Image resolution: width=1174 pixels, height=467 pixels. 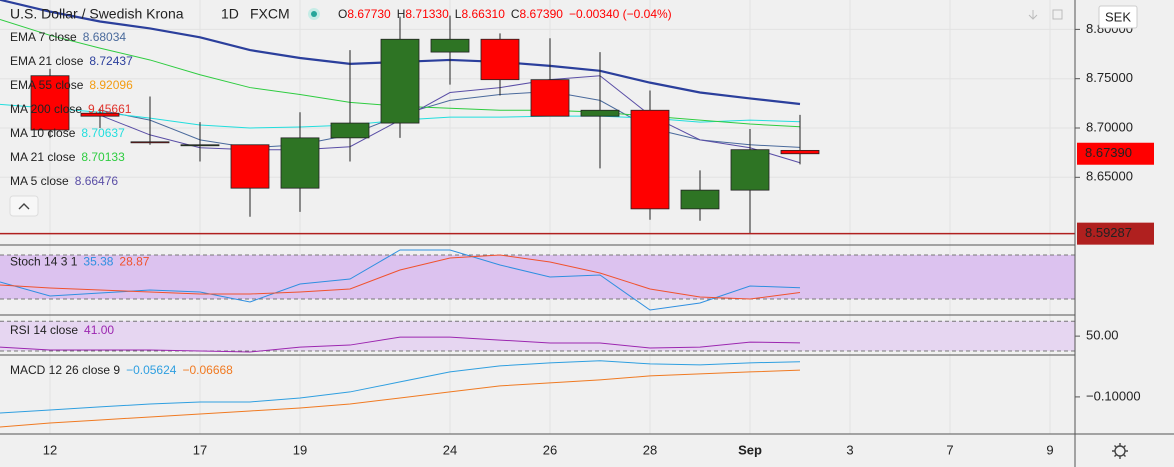 What do you see at coordinates (43, 133) in the screenshot?
I see `legend-name: MA 10 close` at bounding box center [43, 133].